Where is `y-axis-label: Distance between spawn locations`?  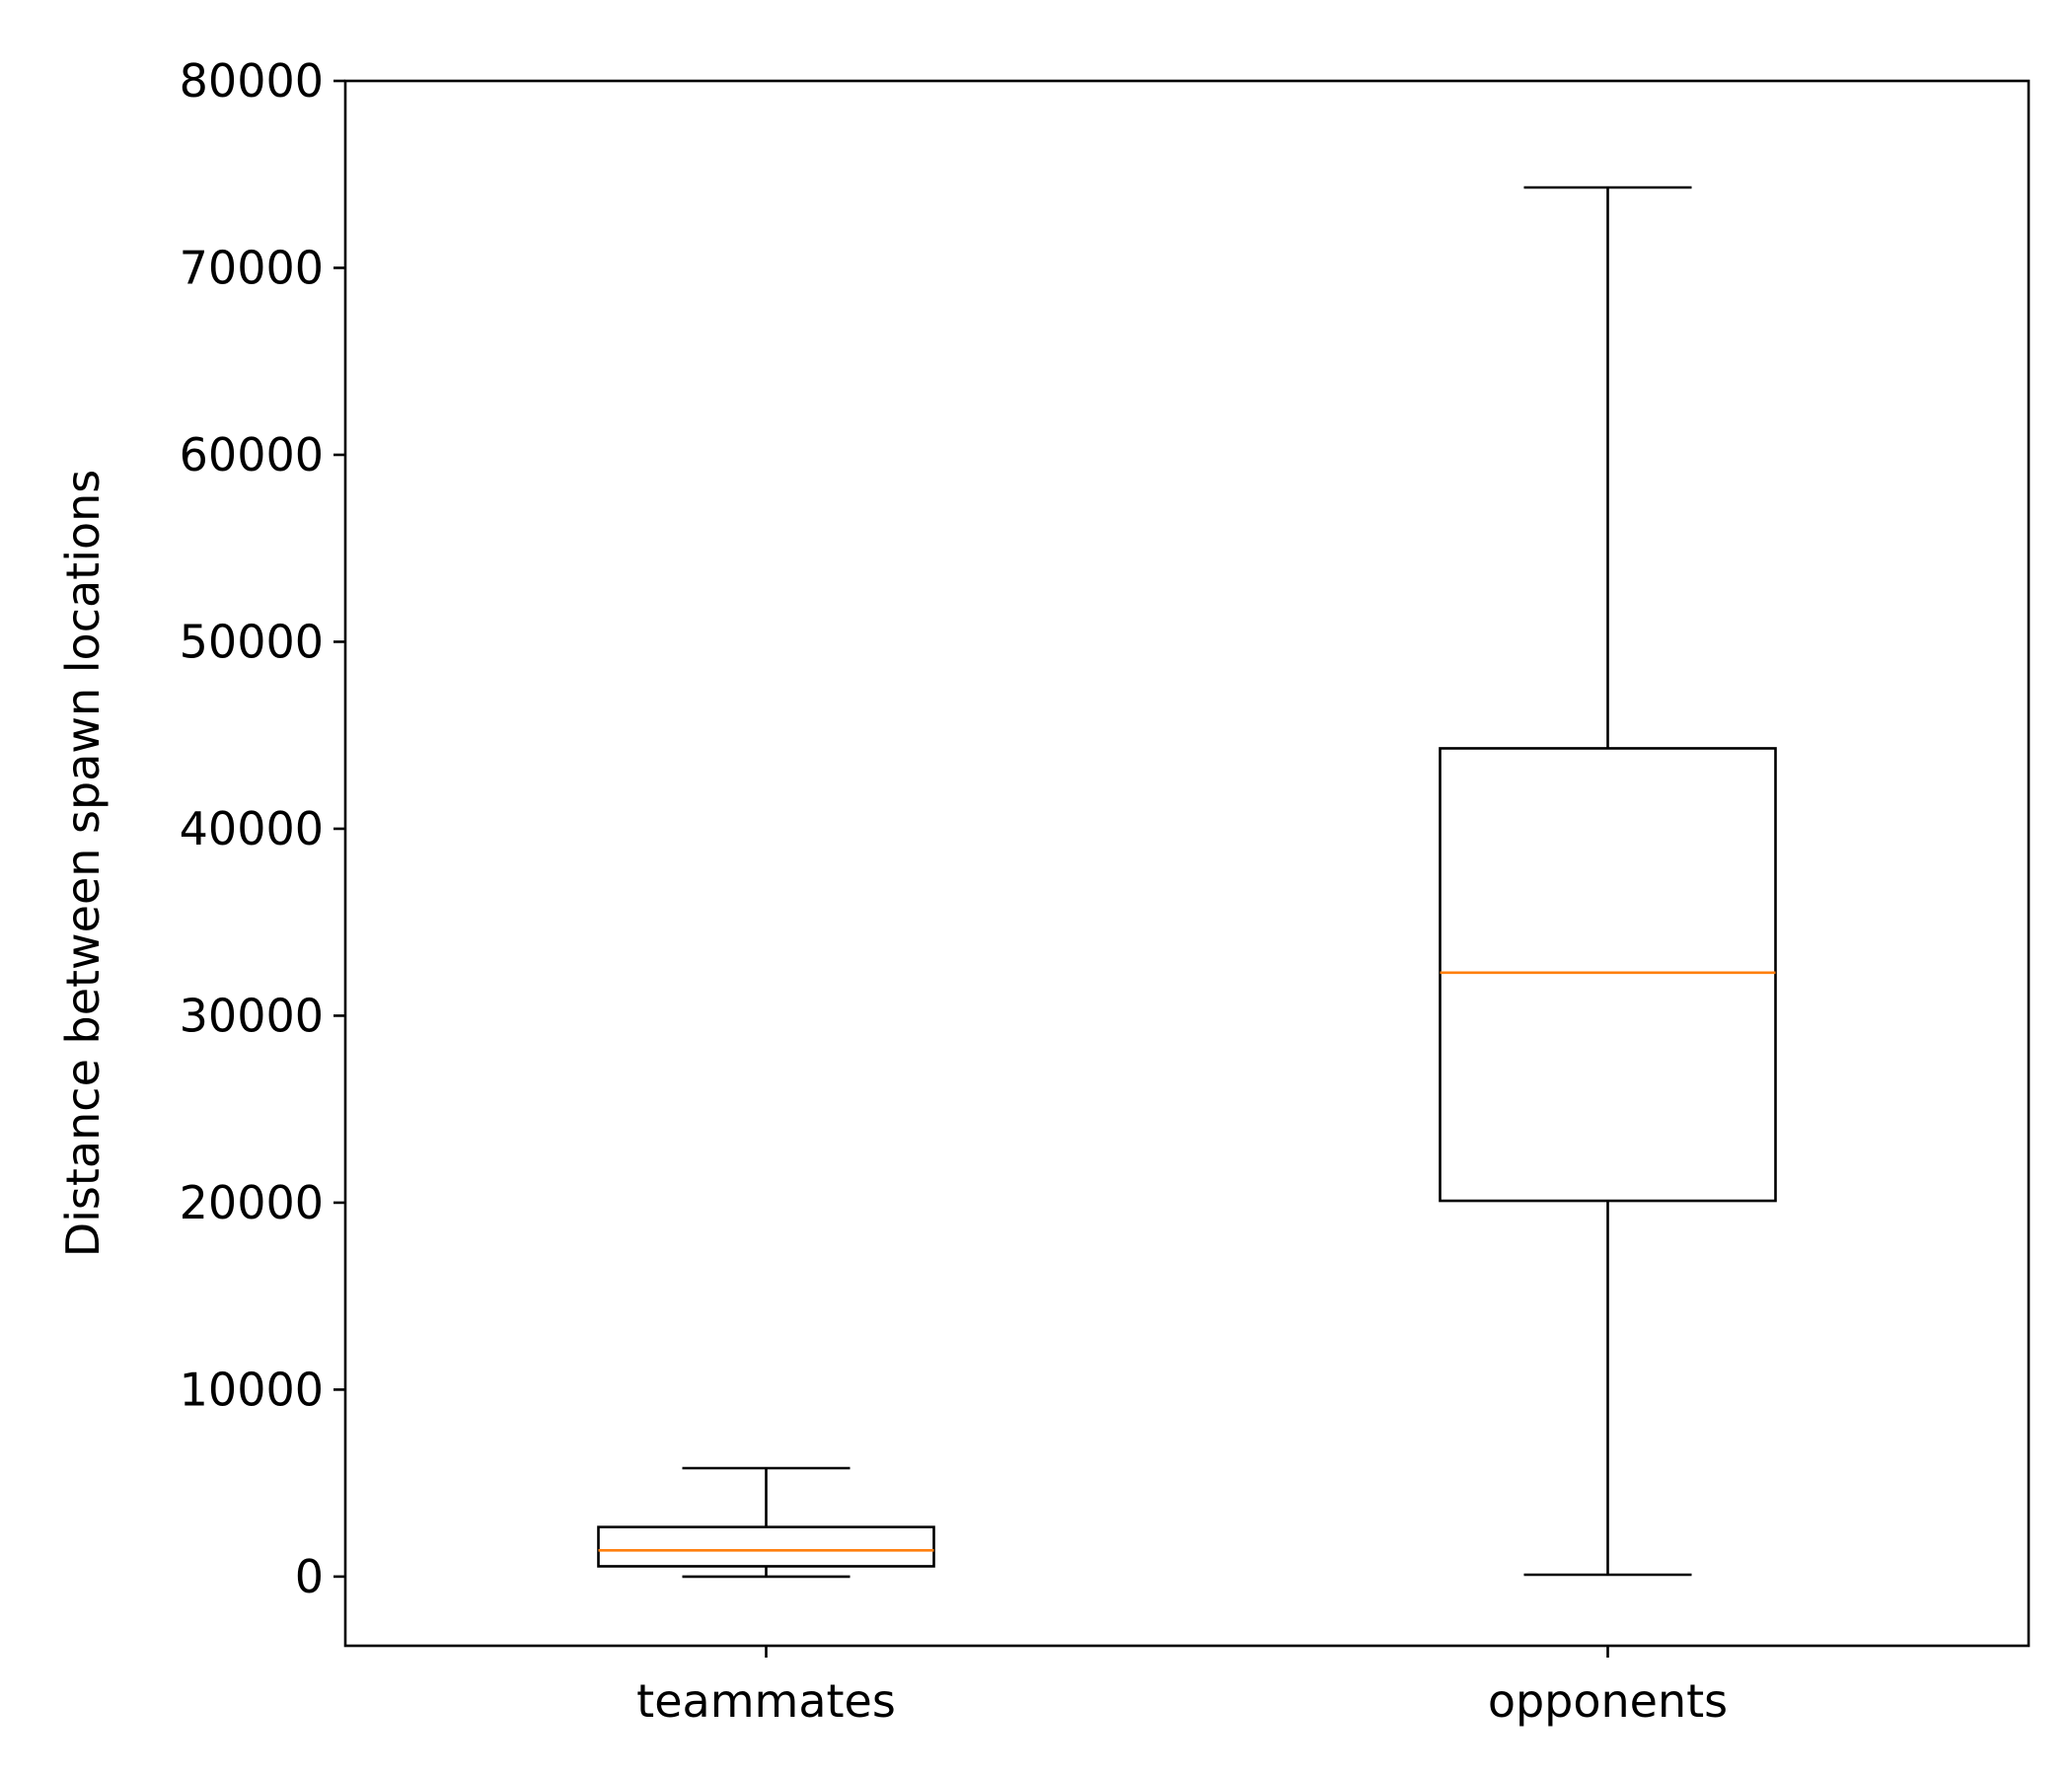
y-axis-label: Distance between spawn locations is located at coordinates (83, 864).